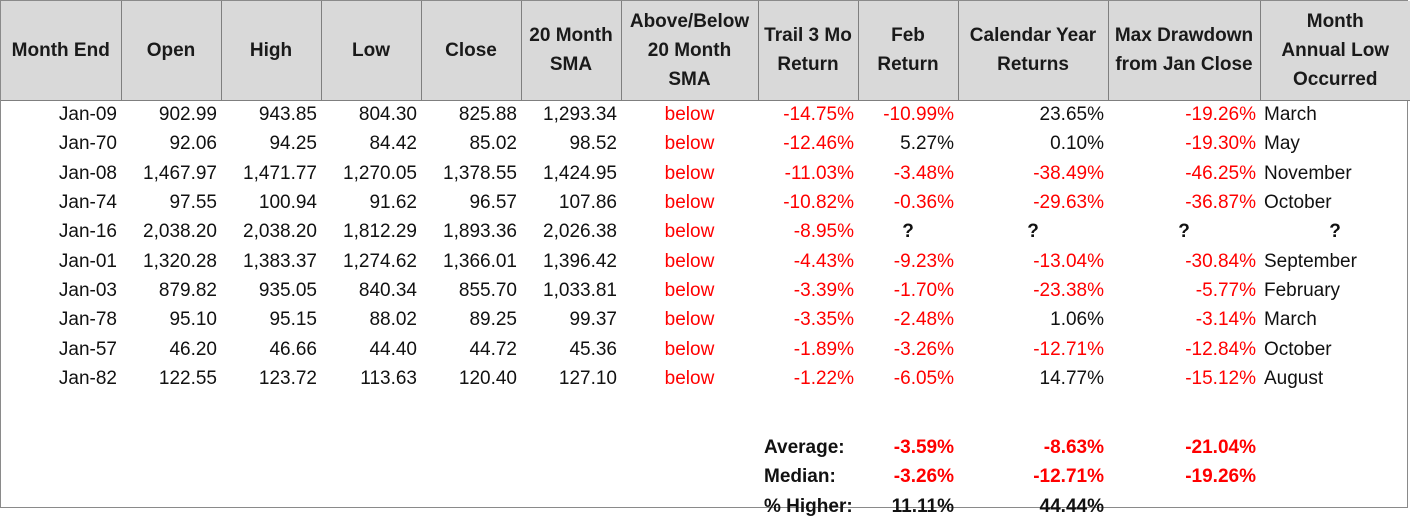 The width and height of the screenshot is (1410, 521). Describe the element at coordinates (380, 173) in the screenshot. I see `cell-low: 1,270.05` at that location.